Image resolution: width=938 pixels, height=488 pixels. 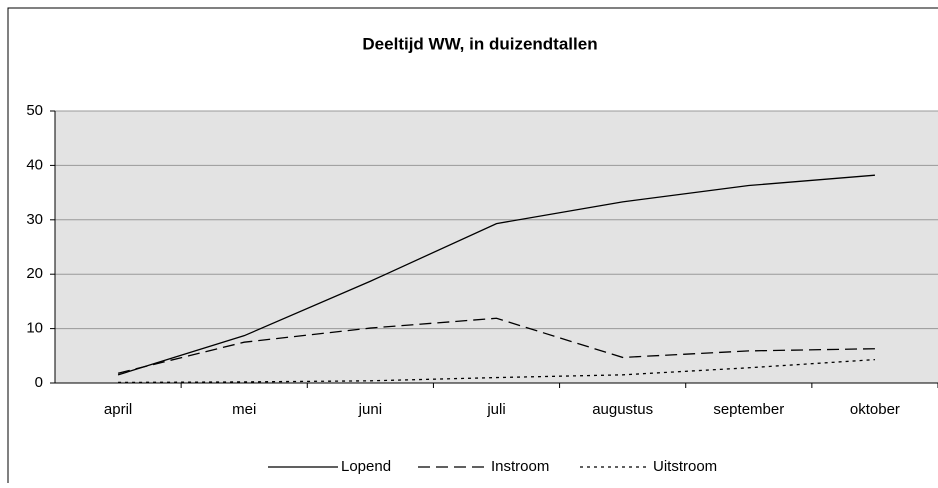 What do you see at coordinates (34, 110) in the screenshot?
I see `y-tick-label: 50` at bounding box center [34, 110].